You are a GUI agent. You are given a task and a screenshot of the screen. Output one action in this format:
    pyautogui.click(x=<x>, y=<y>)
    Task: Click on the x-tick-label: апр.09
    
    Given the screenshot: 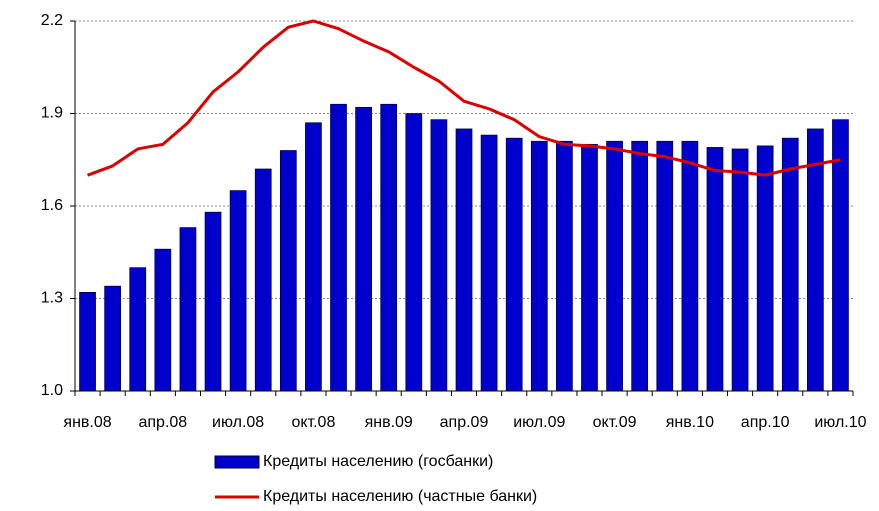 What is the action you would take?
    pyautogui.click(x=464, y=422)
    